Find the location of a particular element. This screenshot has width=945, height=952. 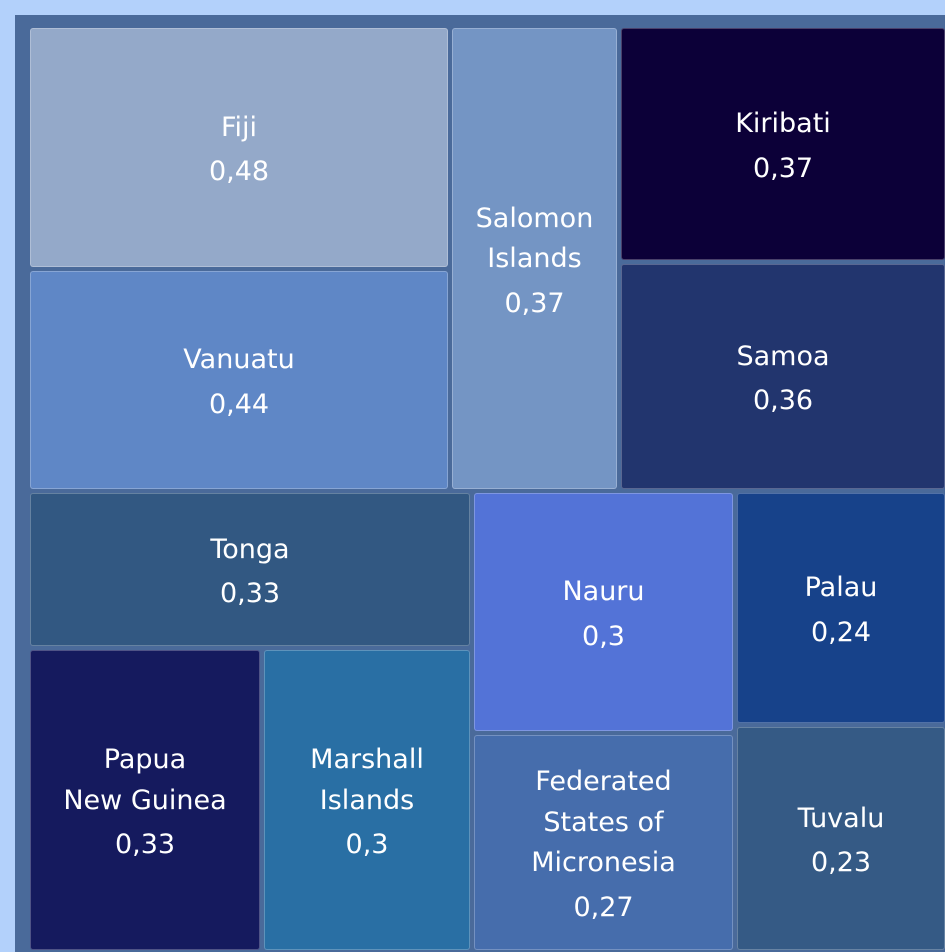

cell-label: Papua New Guinea is located at coordinates (145, 780).